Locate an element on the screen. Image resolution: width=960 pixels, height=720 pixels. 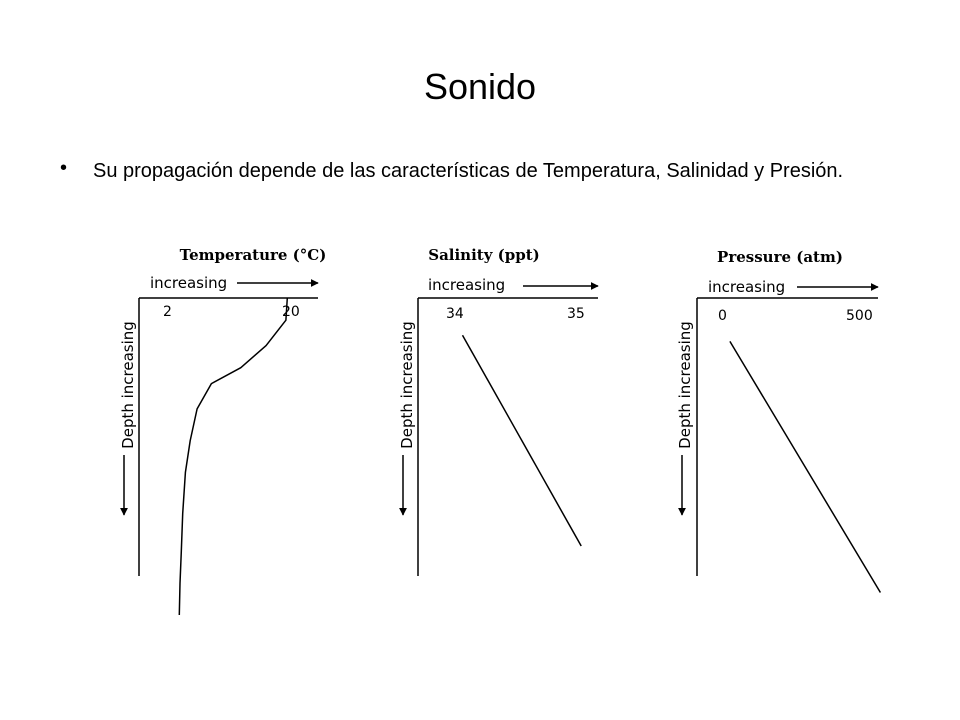
slide-title: Sonido is located at coordinates (480, 86).